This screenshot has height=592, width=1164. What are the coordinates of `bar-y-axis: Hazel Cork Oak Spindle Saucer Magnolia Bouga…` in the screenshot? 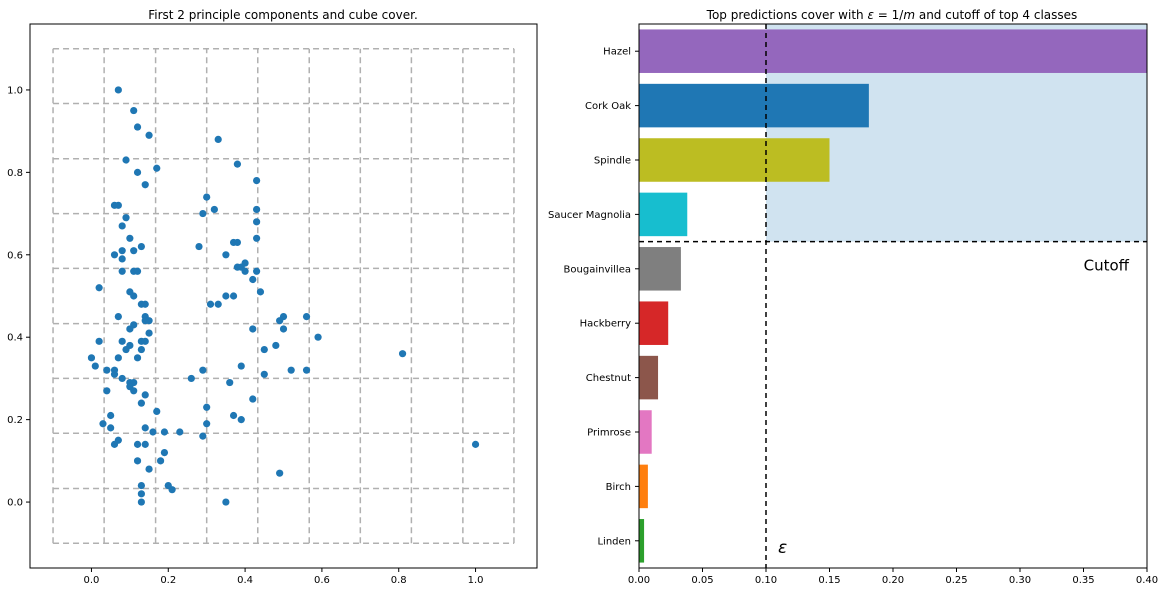 It's located at (593, 297).